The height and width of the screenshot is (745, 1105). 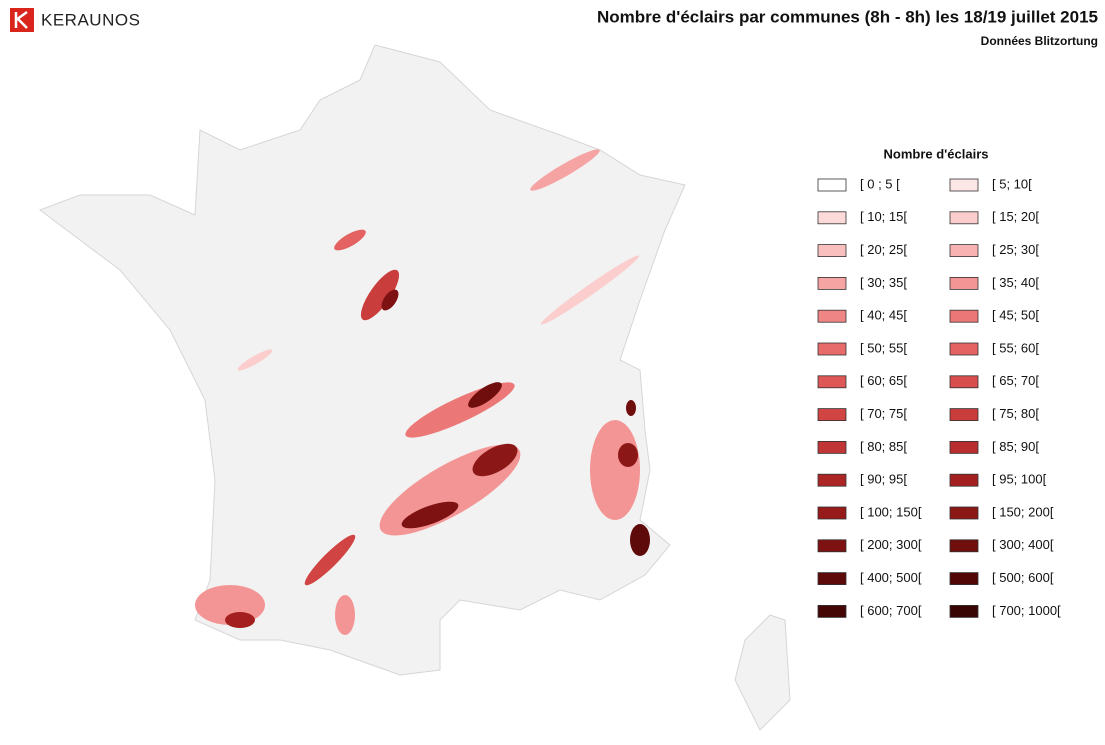 What do you see at coordinates (1023, 577) in the screenshot?
I see `legend-label: [ 500; 600[` at bounding box center [1023, 577].